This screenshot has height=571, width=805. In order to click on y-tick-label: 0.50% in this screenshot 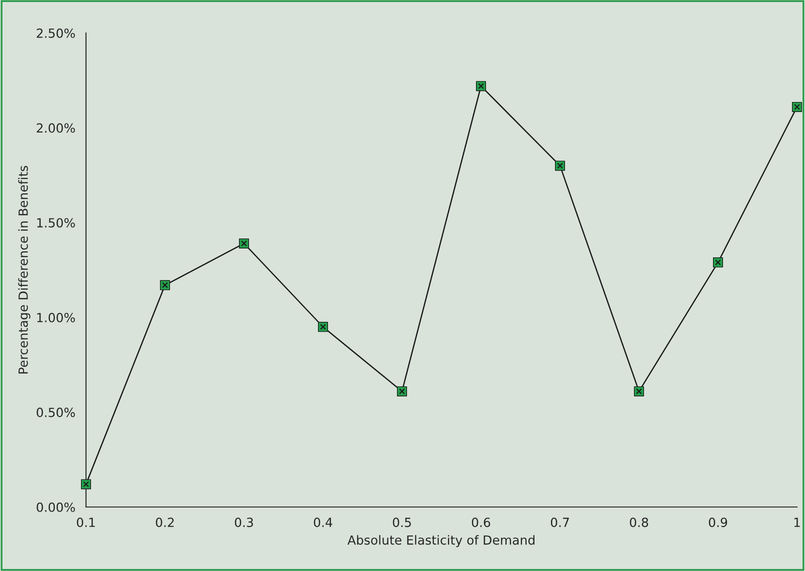, I will do `click(55, 413)`.